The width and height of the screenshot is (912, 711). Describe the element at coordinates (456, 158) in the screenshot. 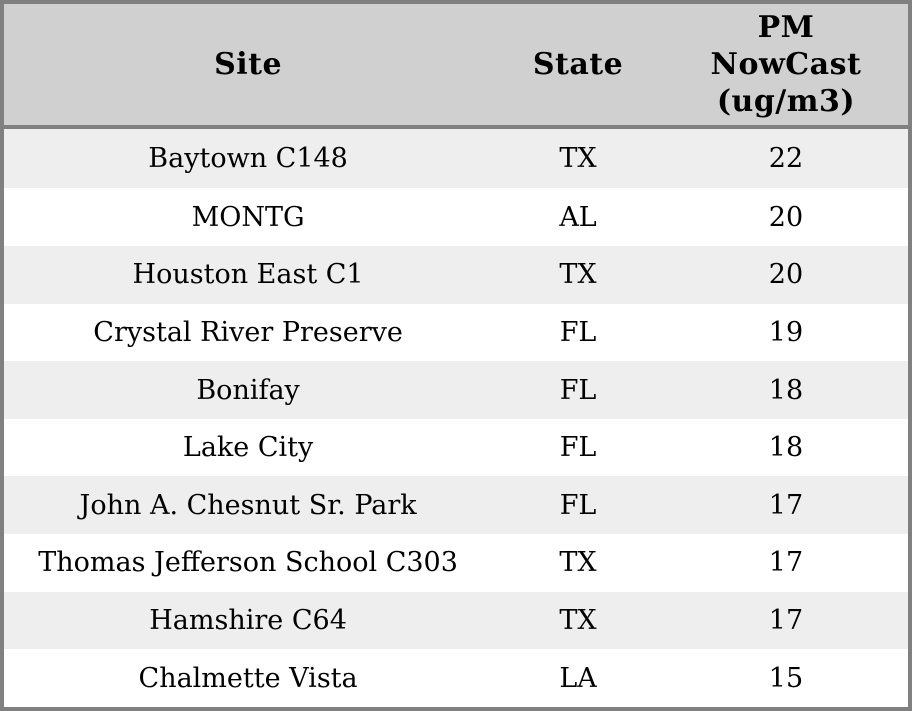

I see `table-row: Baytown C148 TX 22` at that location.